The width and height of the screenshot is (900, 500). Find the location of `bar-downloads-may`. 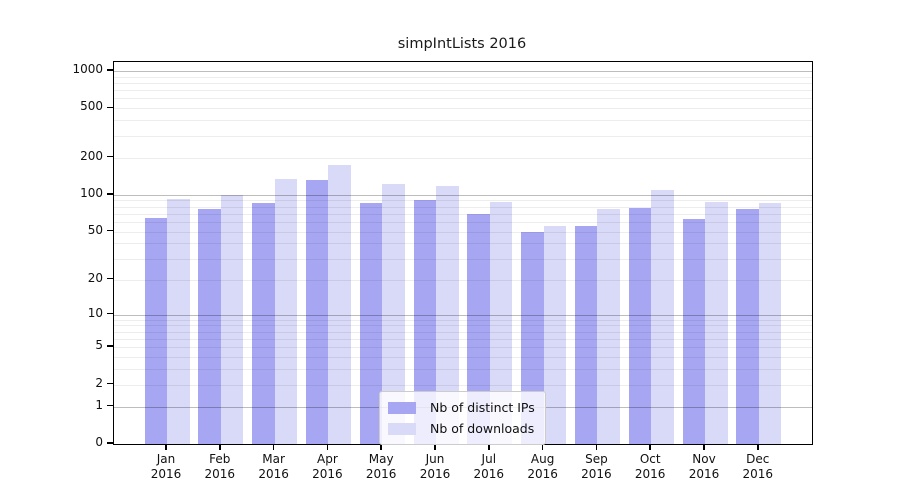

bar-downloads-may is located at coordinates (393, 313).